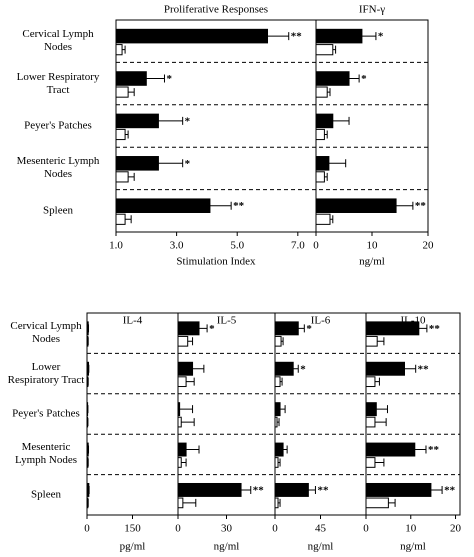 The image size is (474, 557). I want to click on x-tick-label: 30, so click(227, 529).